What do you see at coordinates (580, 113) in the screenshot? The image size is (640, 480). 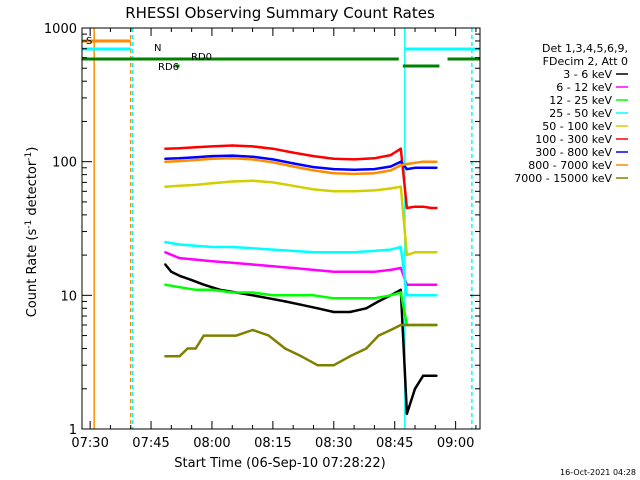 I see `legend-label-3: 25 - 50 keV` at bounding box center [580, 113].